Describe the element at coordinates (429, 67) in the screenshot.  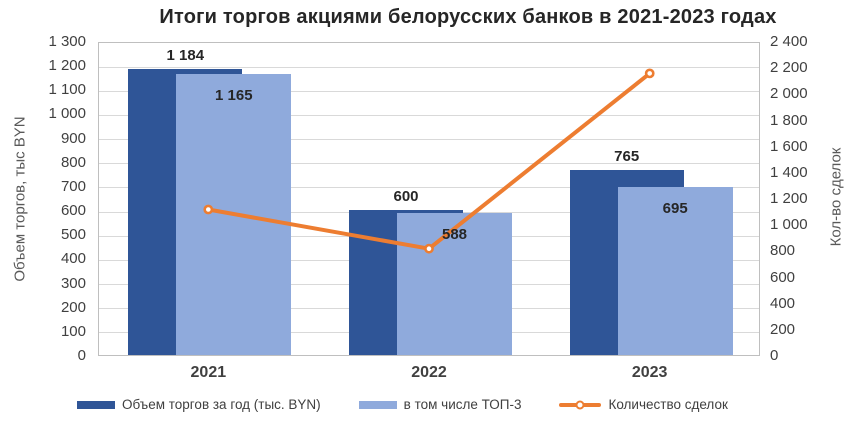
I see `y-gridline` at that location.